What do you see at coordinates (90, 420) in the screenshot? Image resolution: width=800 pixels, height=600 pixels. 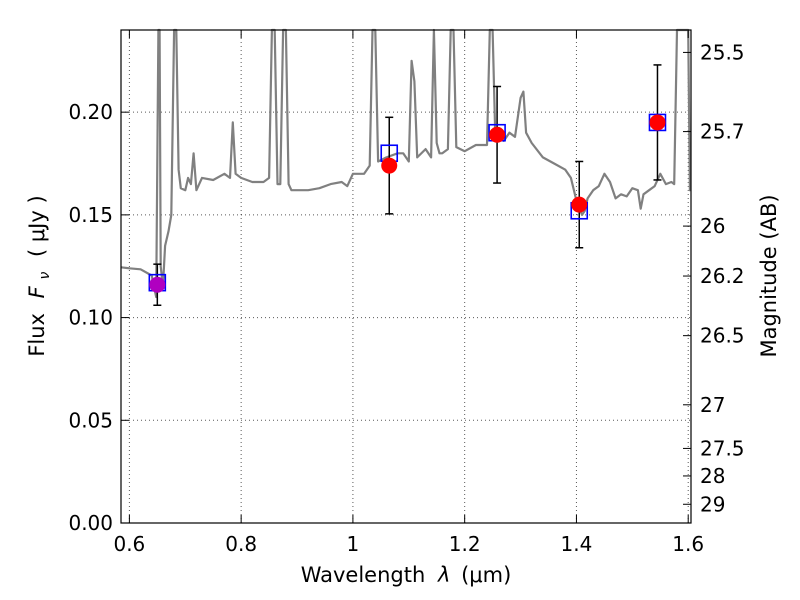 I see `y-tick-label: 0.05` at bounding box center [90, 420].